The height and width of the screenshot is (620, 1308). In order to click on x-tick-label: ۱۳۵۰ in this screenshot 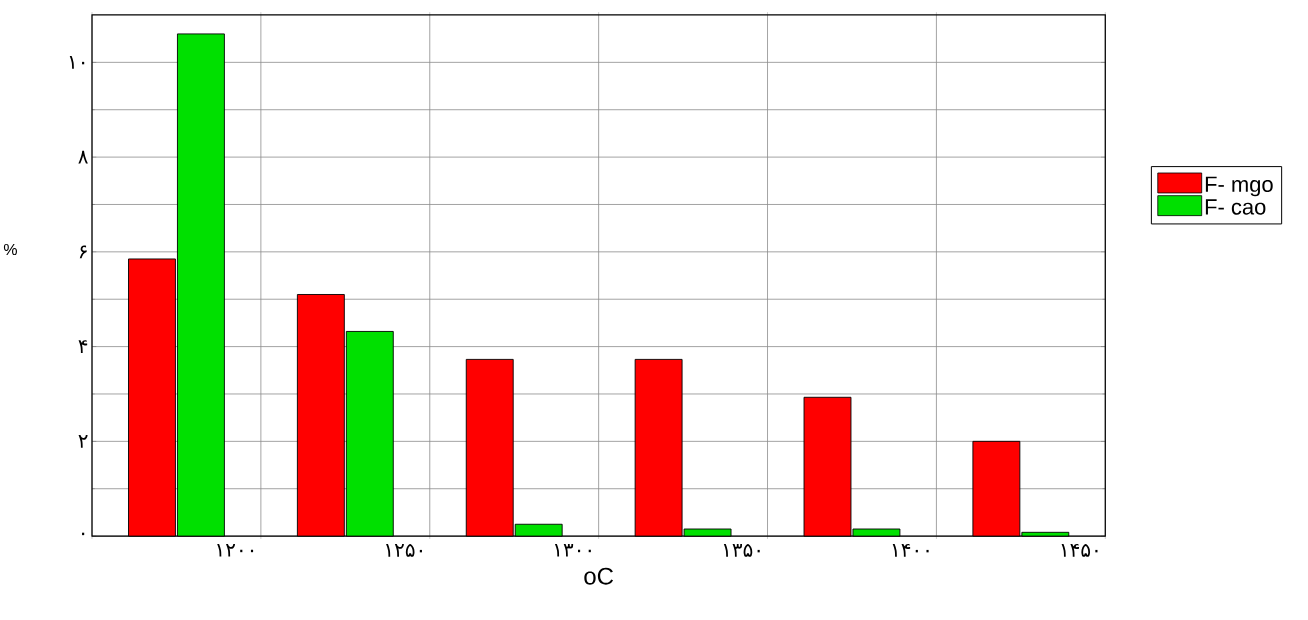, I will do `click(741, 550)`.